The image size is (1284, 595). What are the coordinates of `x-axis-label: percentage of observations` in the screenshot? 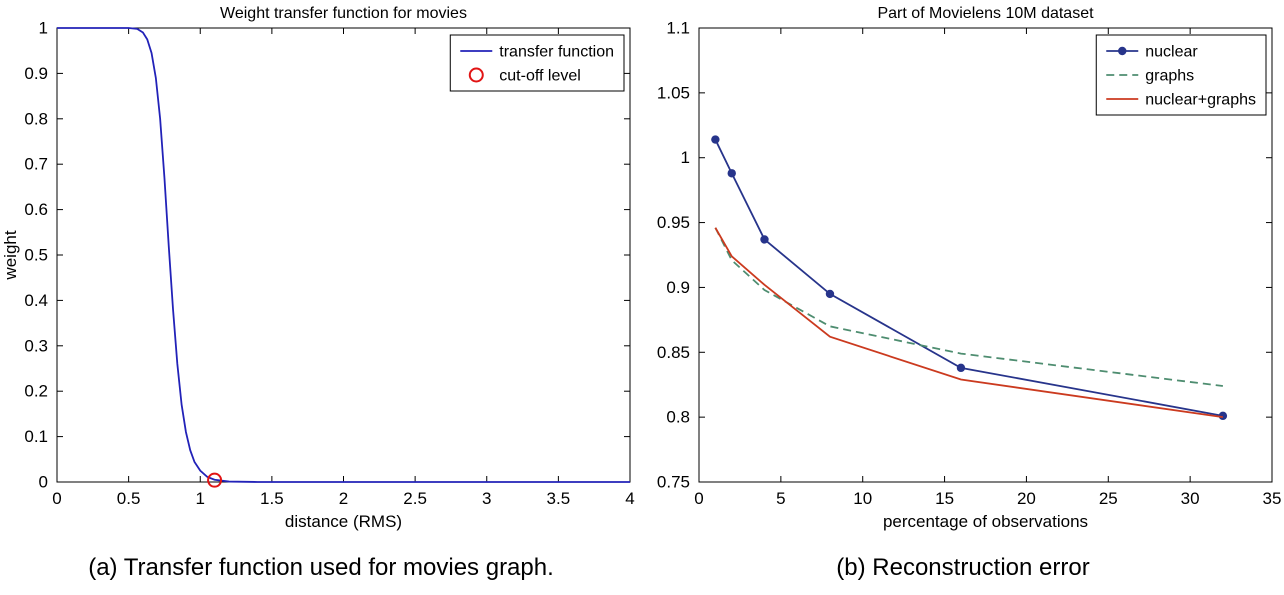 It's located at (985, 521).